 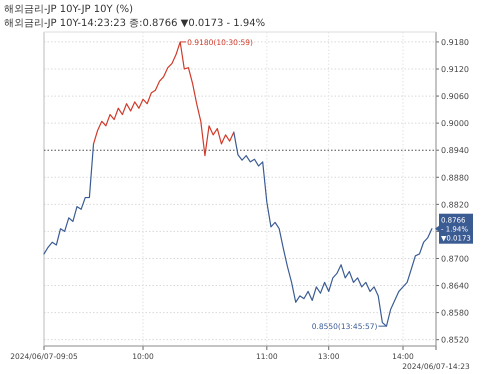 I want to click on y-tick-label: 0.8640, so click(x=455, y=286).